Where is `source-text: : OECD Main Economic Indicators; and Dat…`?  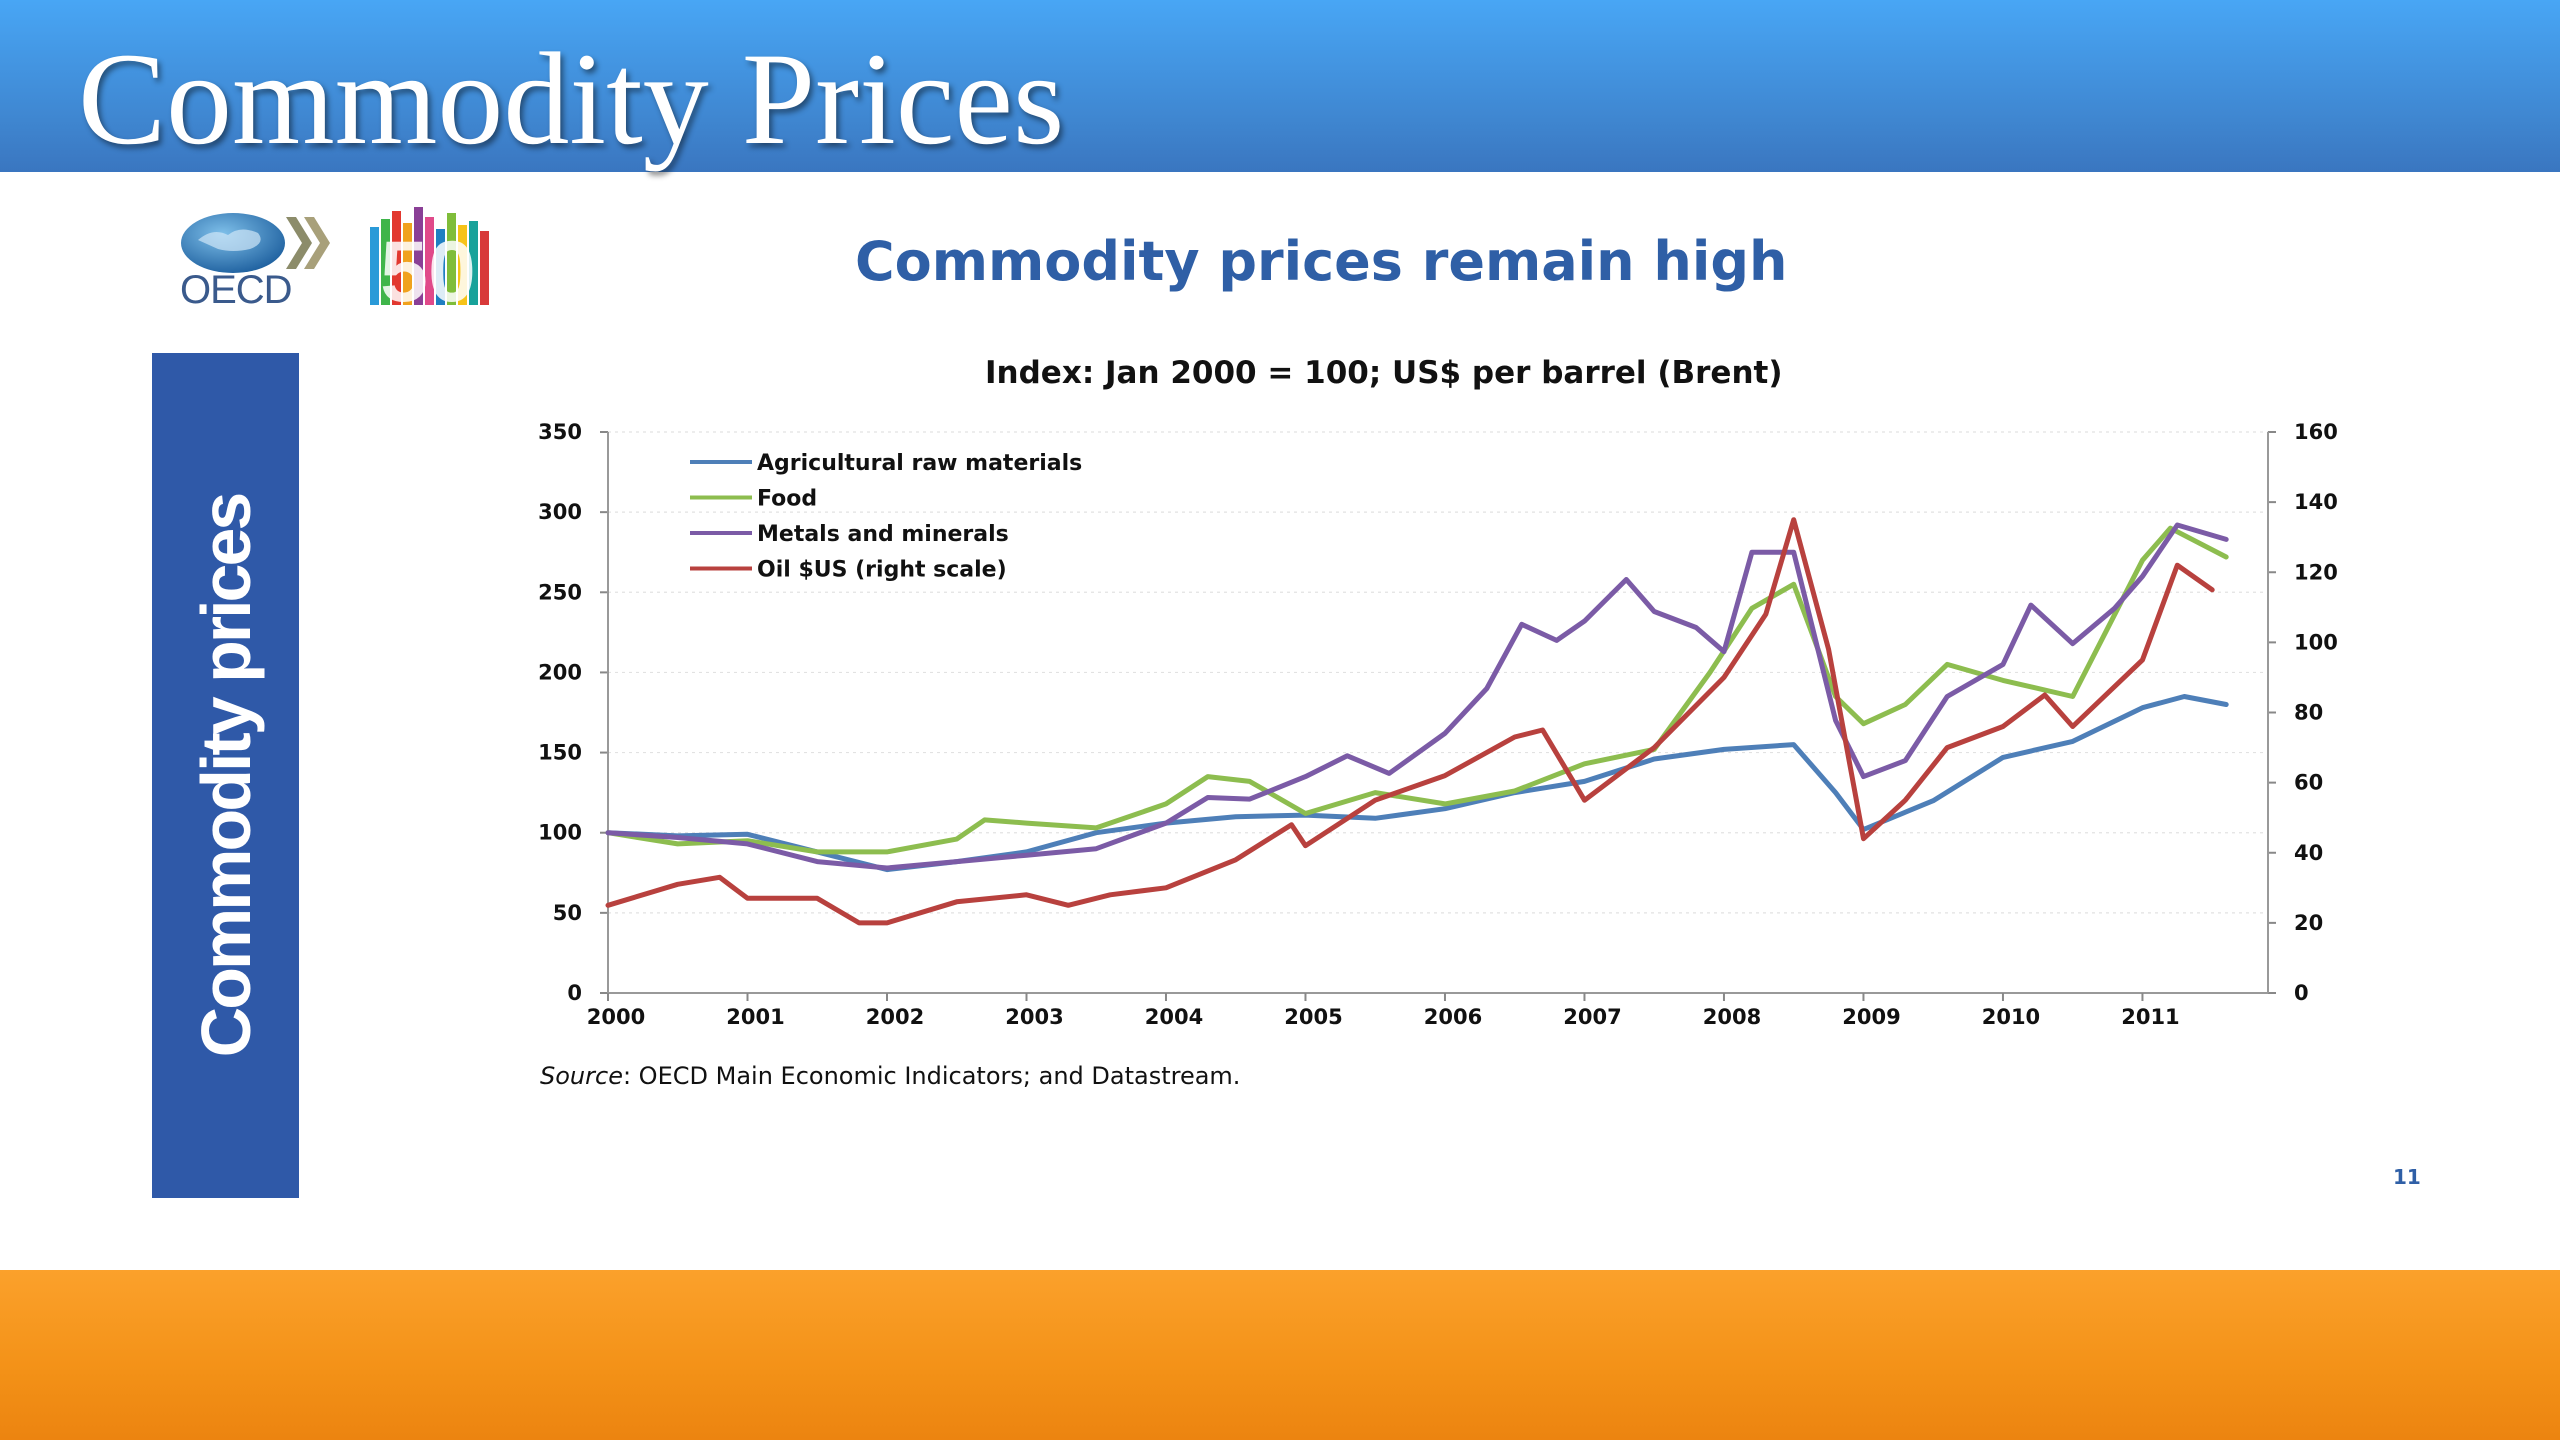 source-text: : OECD Main Economic Indicators; and Dat… is located at coordinates (931, 1076).